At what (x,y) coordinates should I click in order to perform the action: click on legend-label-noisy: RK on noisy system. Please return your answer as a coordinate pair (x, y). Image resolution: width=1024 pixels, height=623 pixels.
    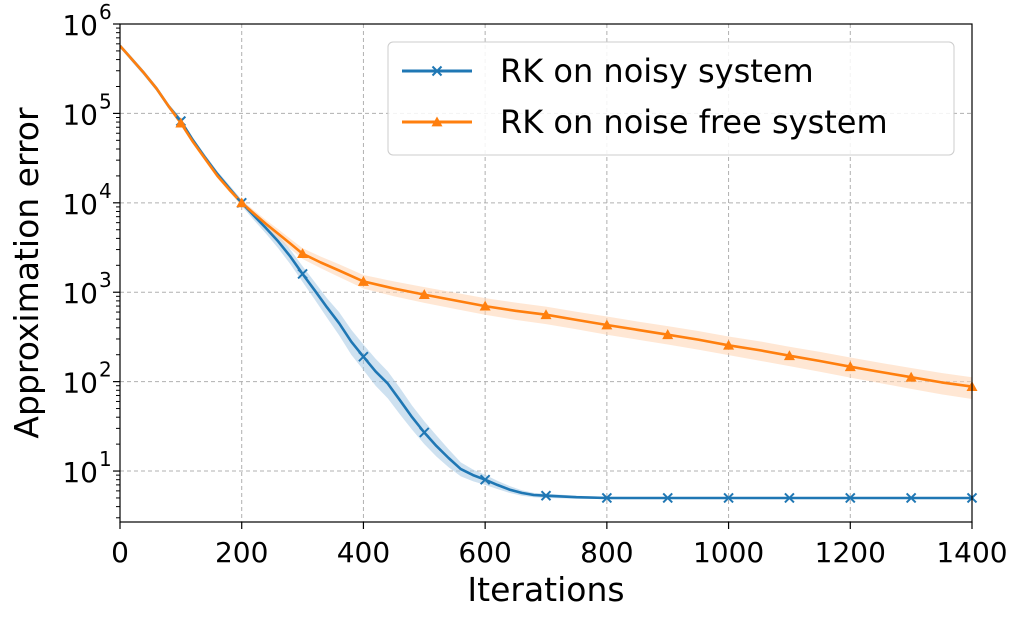
    Looking at the image, I should click on (657, 71).